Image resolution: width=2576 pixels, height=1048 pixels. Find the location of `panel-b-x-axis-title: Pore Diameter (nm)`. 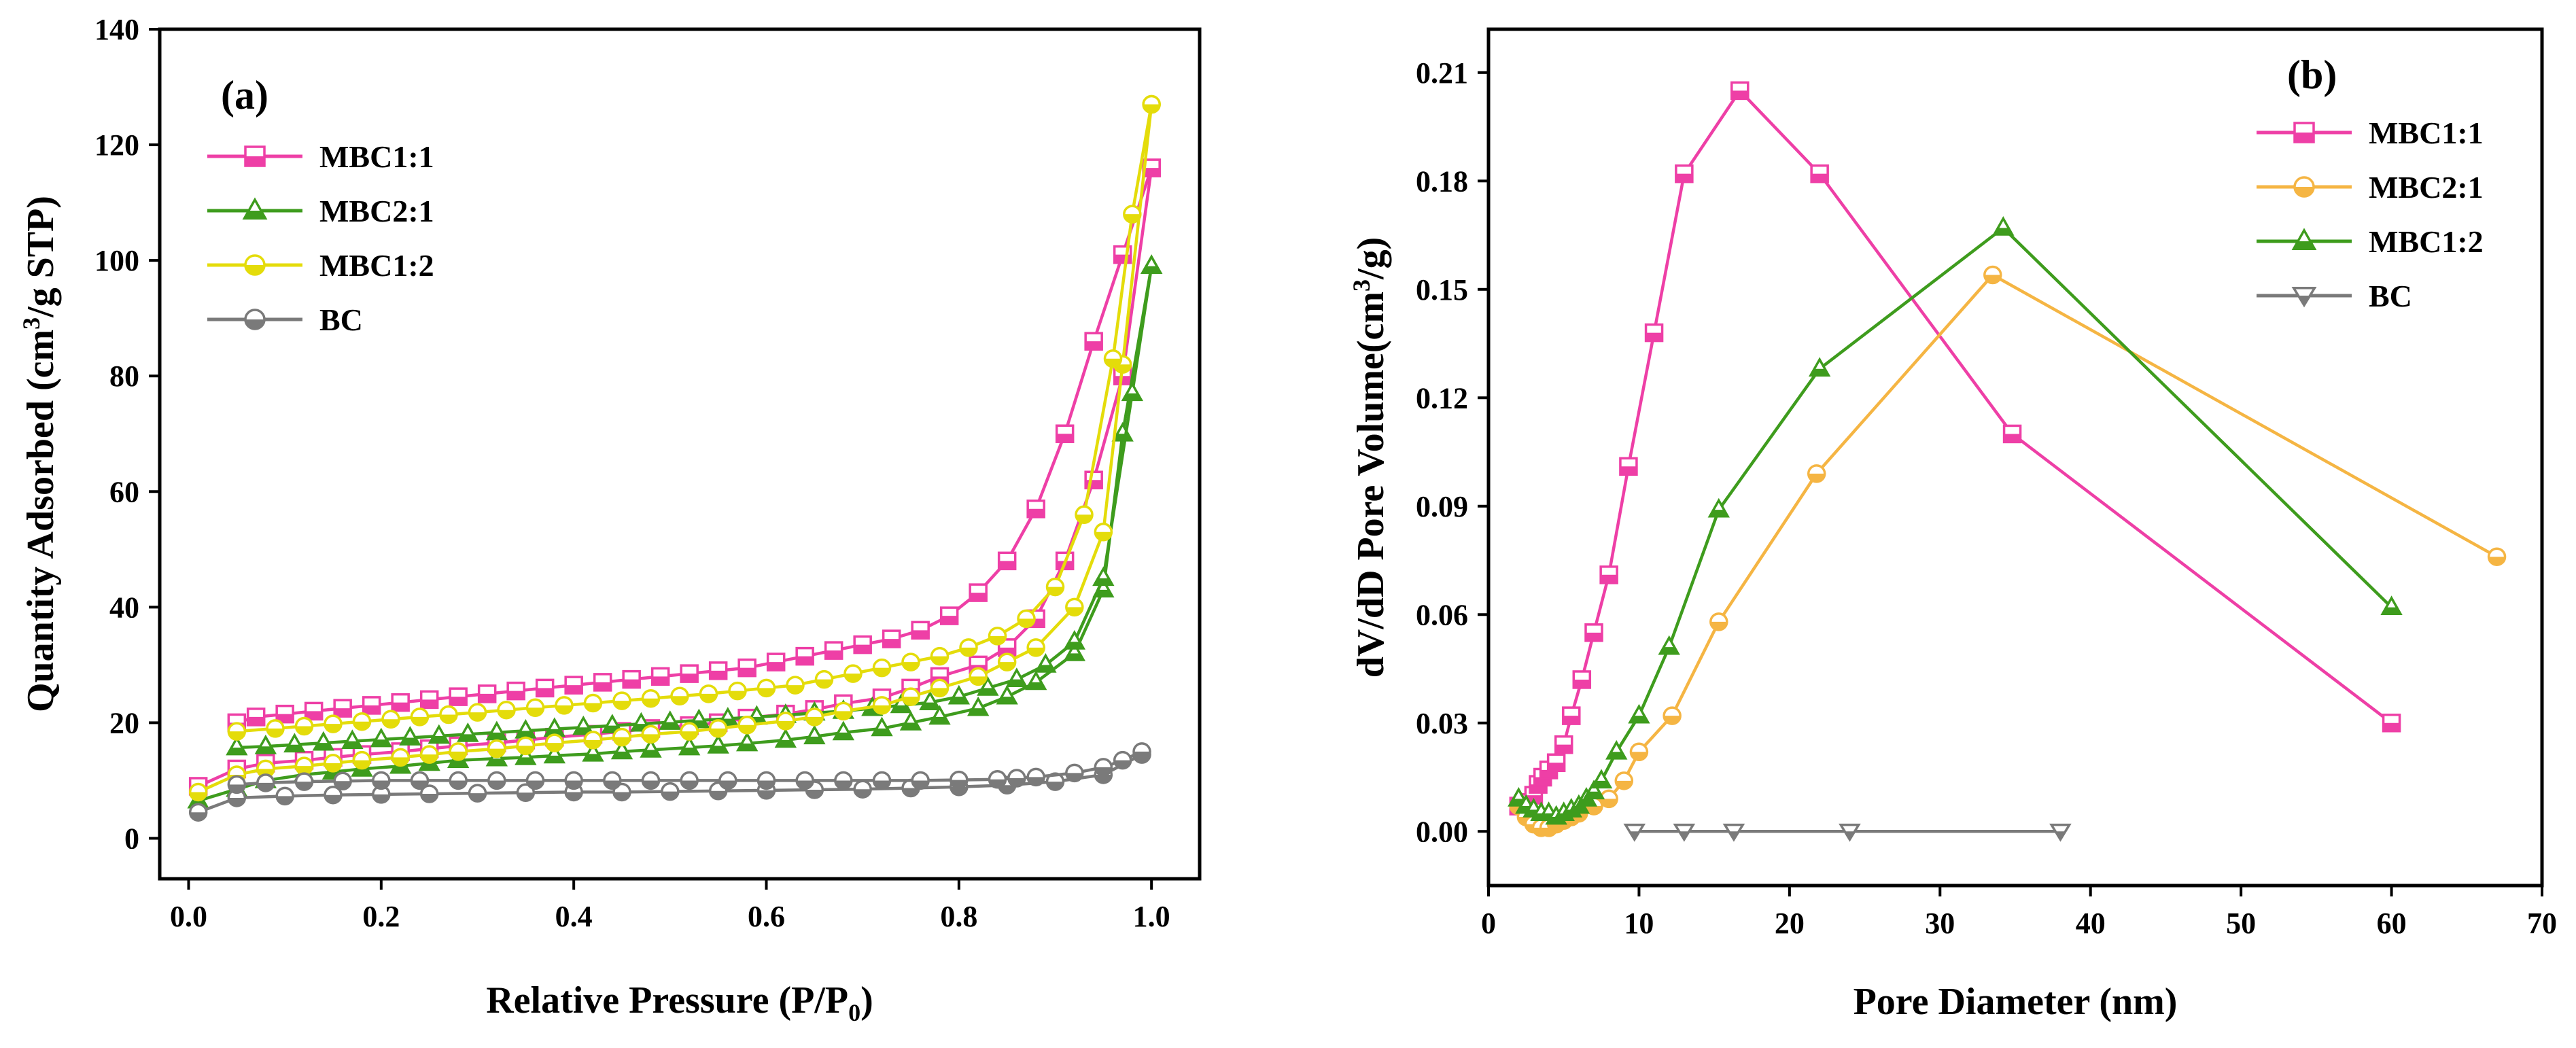

panel-b-x-axis-title: Pore Diameter (nm) is located at coordinates (2015, 1002).